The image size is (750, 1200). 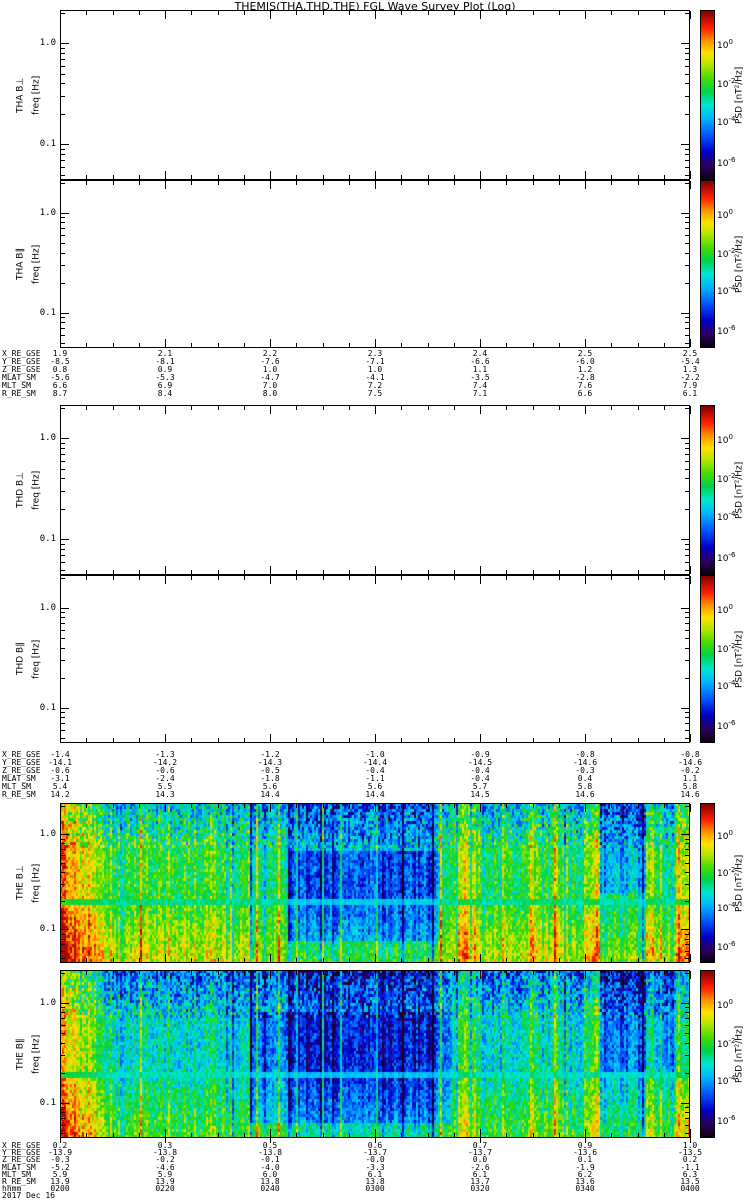 What do you see at coordinates (690, 1181) in the screenshot?
I see `ephemeris-value: 13.5` at bounding box center [690, 1181].